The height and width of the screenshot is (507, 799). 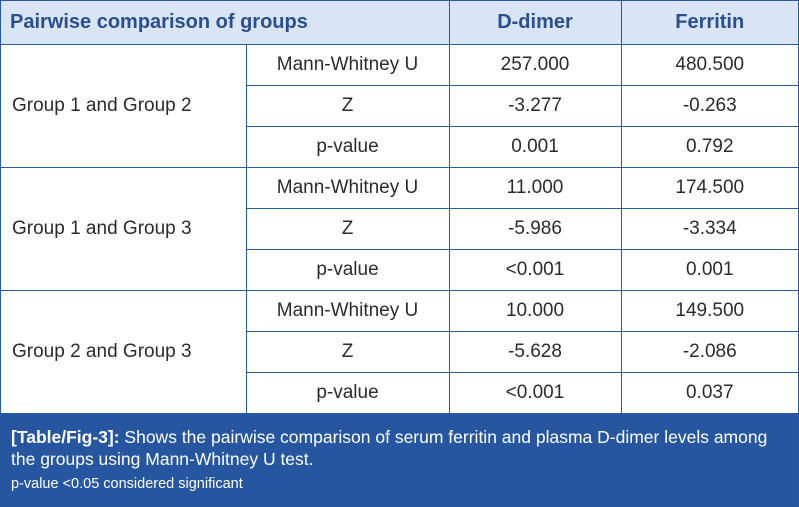 I want to click on table-row: Z -5.628 -2.086, so click(x=399, y=352).